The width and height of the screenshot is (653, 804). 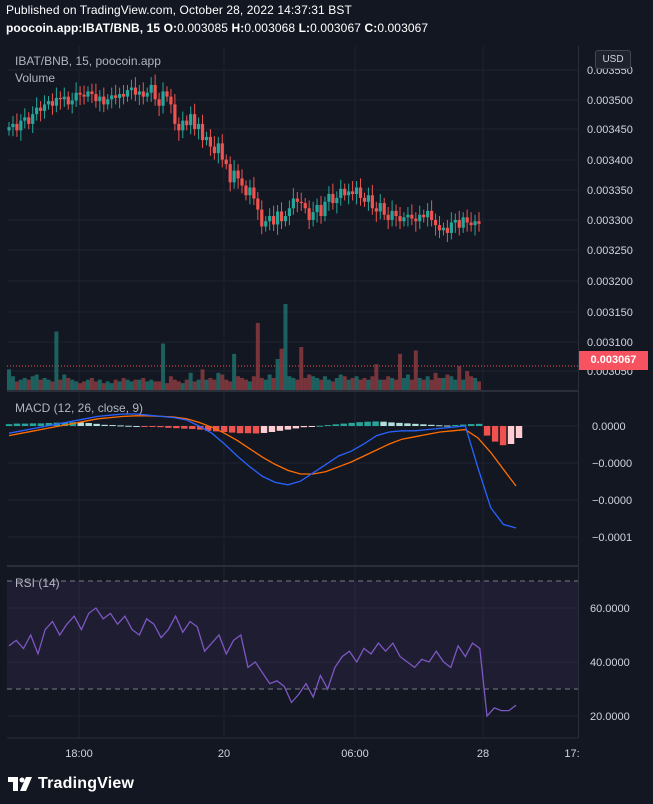 I want to click on price-tick-label: 0.003400, so click(x=610, y=161).